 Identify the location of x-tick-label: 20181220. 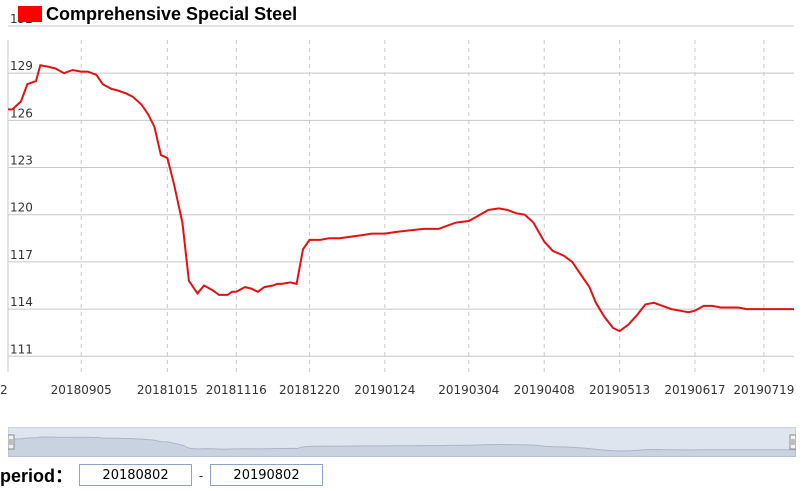
(309, 390).